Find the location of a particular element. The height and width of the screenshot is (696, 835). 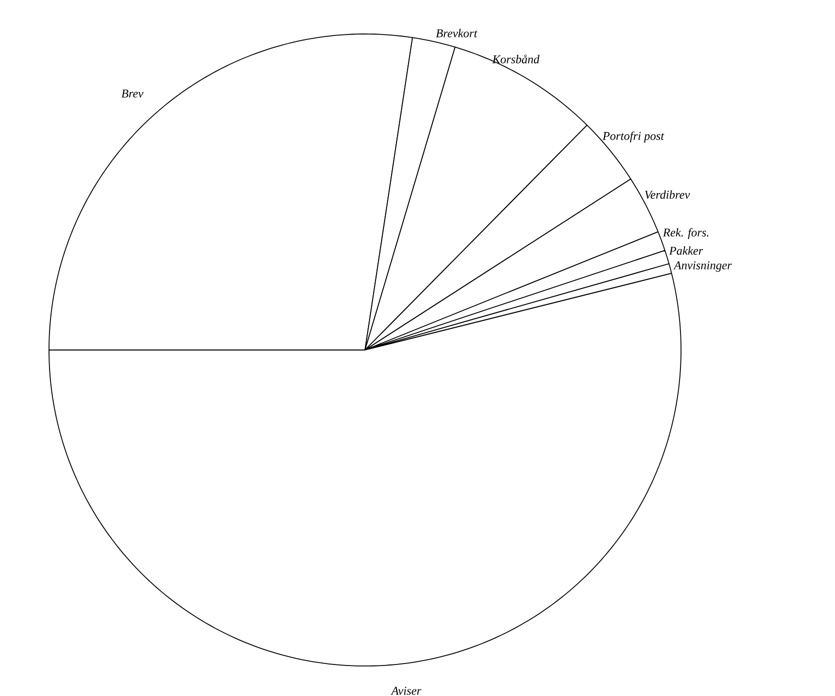

slice-label: Portofri post is located at coordinates (633, 137).